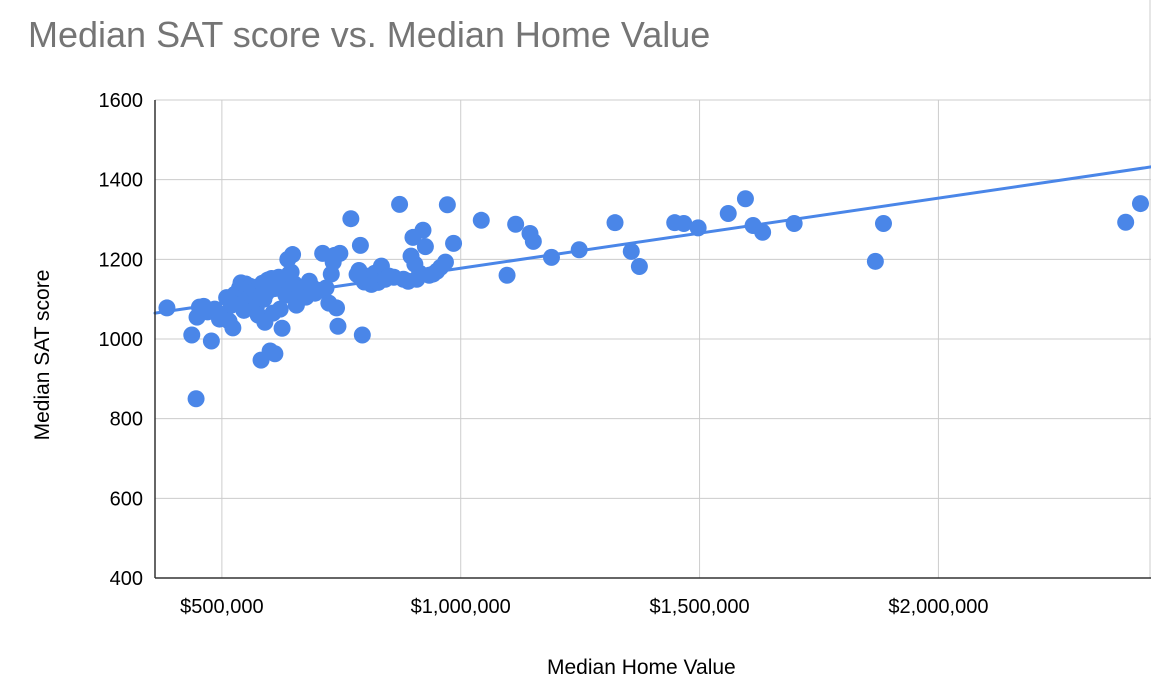 The width and height of the screenshot is (1151, 696). Describe the element at coordinates (461, 607) in the screenshot. I see `x-tick-label: $1,000,000` at that location.